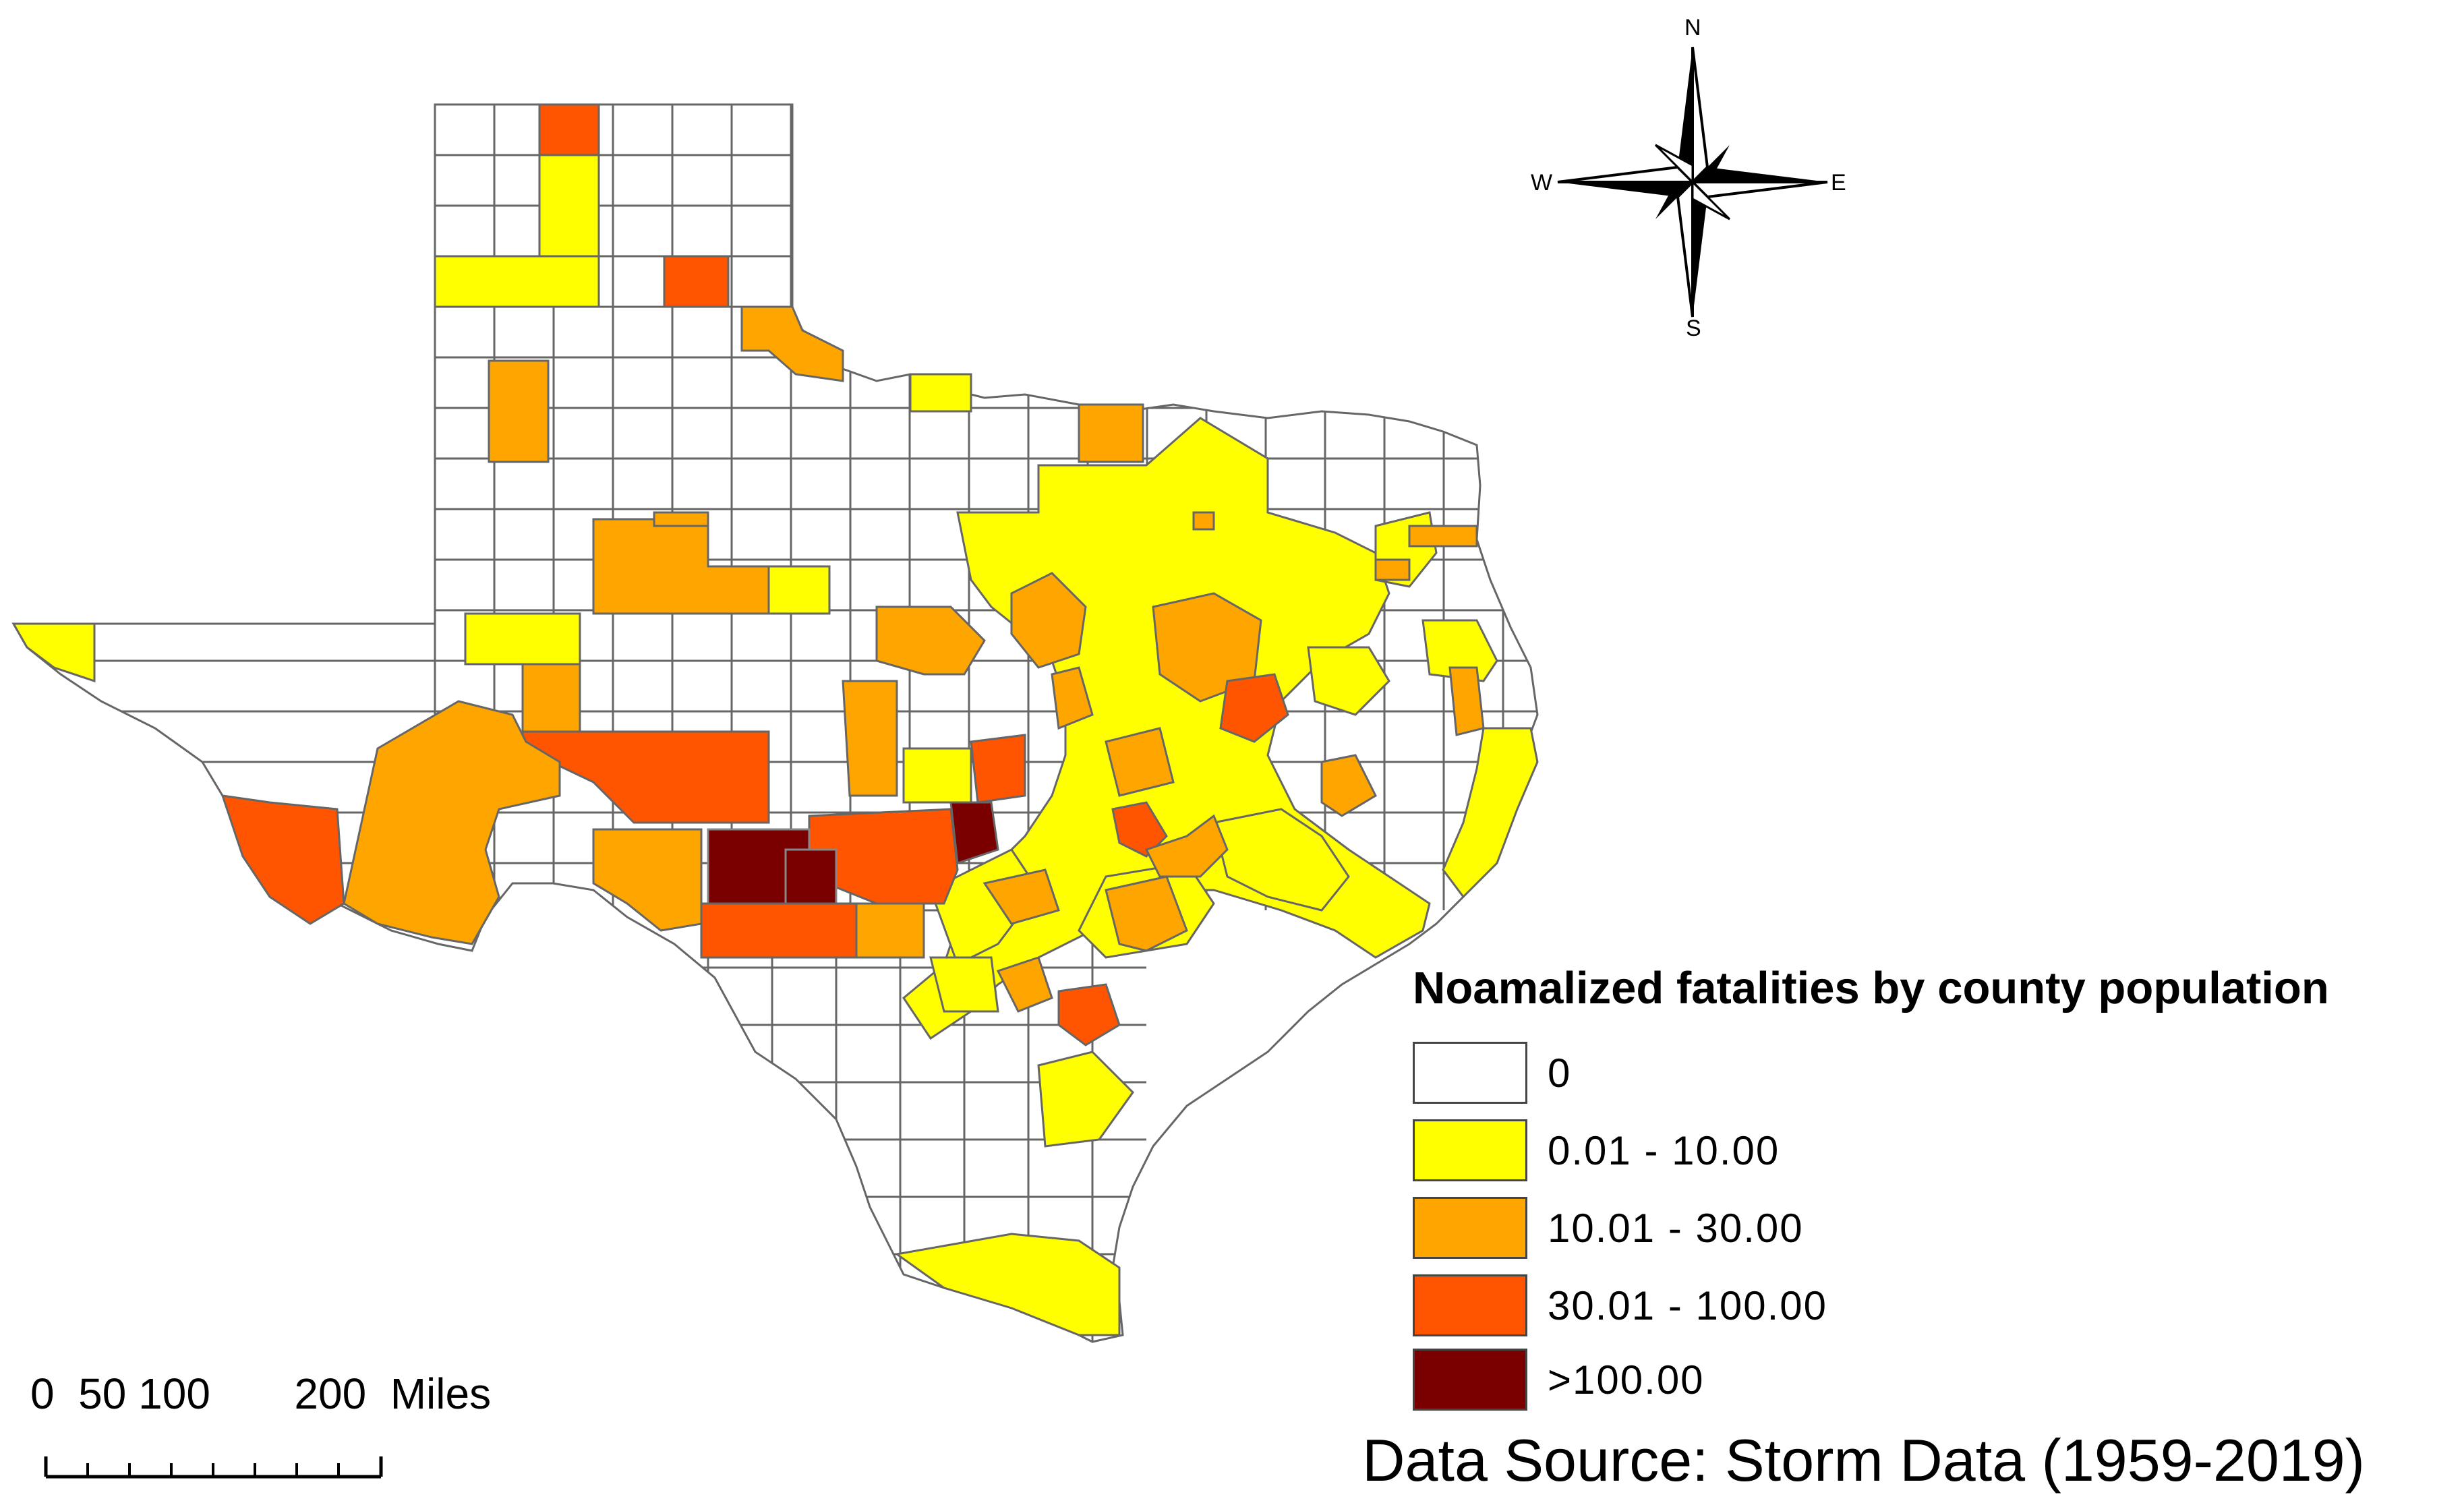  I want to click on scale-bar, so click(213, 1467).